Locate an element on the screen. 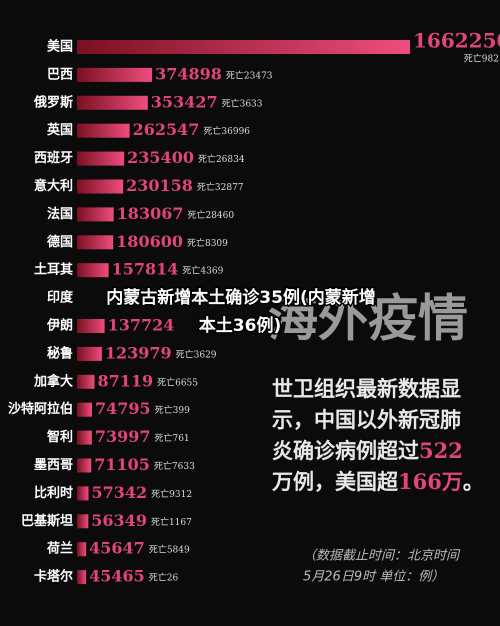  category-label: 意大利 is located at coordinates (53, 186).